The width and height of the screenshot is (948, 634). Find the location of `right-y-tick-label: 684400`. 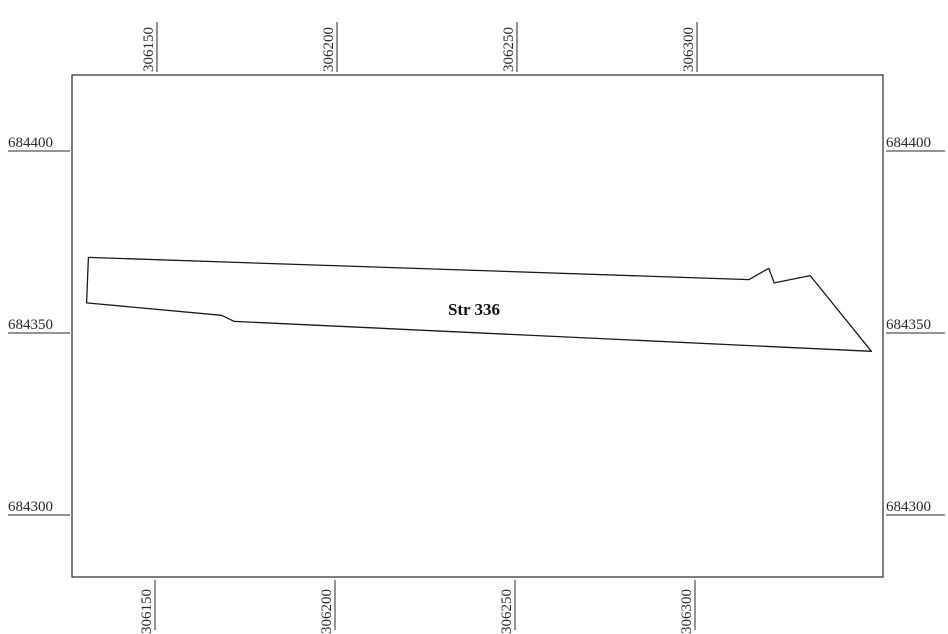

right-y-tick-label: 684400 is located at coordinates (908, 143).